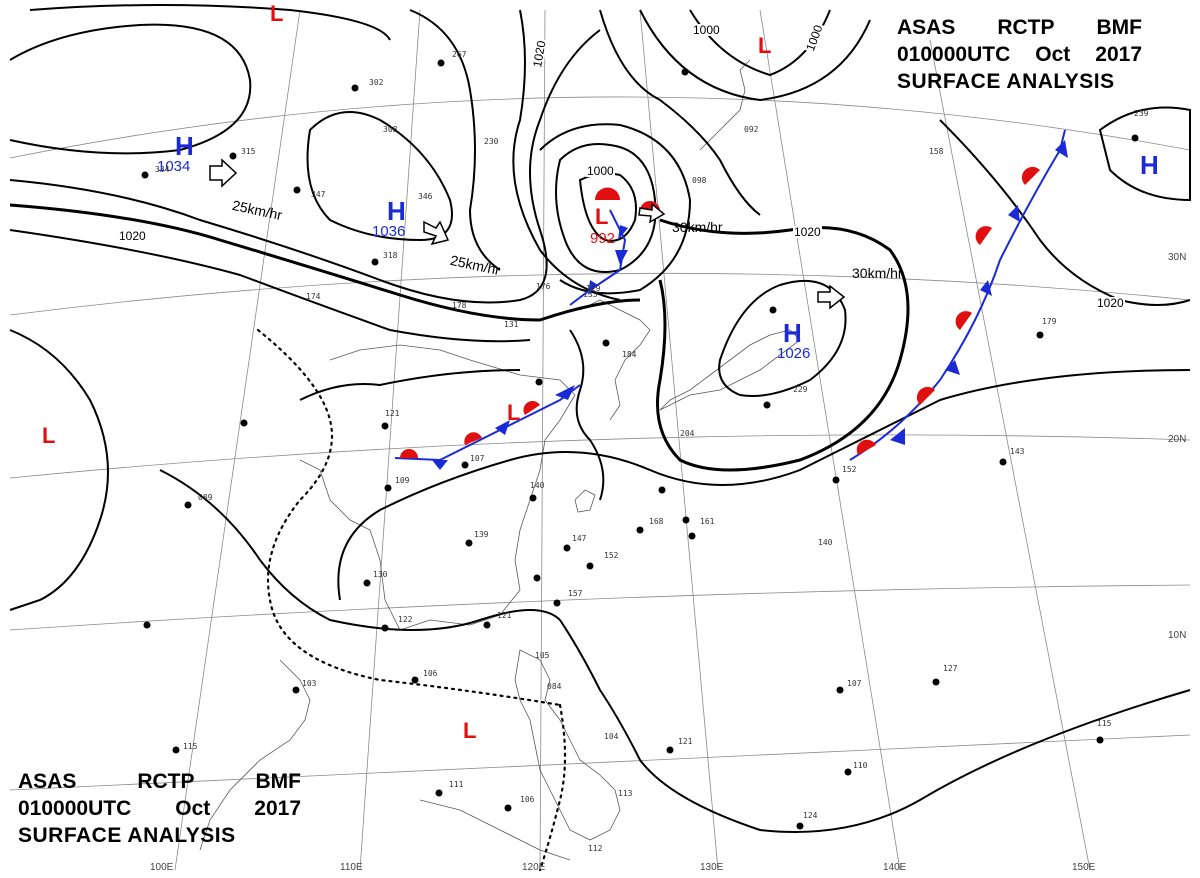  What do you see at coordinates (487, 423) in the screenshot?
I see `front-line` at bounding box center [487, 423].